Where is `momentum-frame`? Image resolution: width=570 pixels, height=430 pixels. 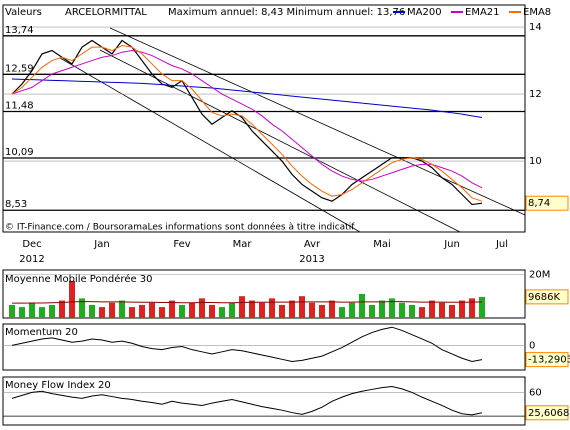 momentum-frame is located at coordinates (264, 347).